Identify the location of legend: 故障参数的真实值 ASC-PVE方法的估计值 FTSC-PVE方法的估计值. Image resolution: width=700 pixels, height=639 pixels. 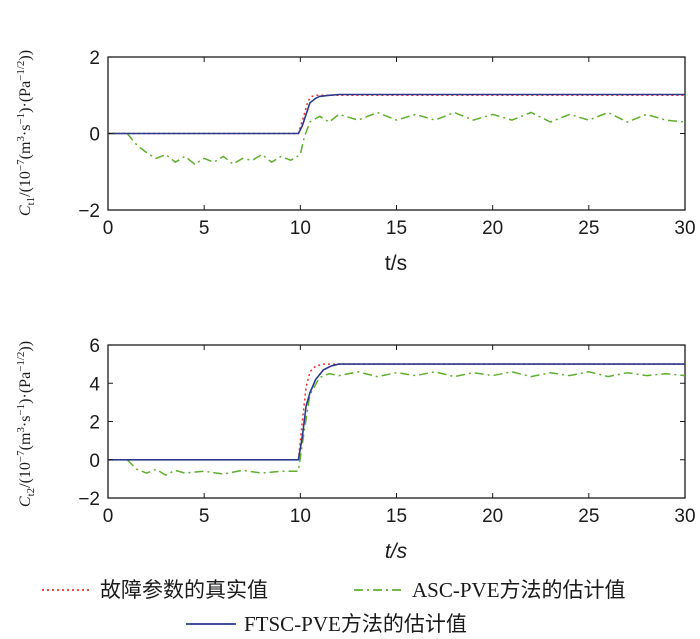
(334, 607).